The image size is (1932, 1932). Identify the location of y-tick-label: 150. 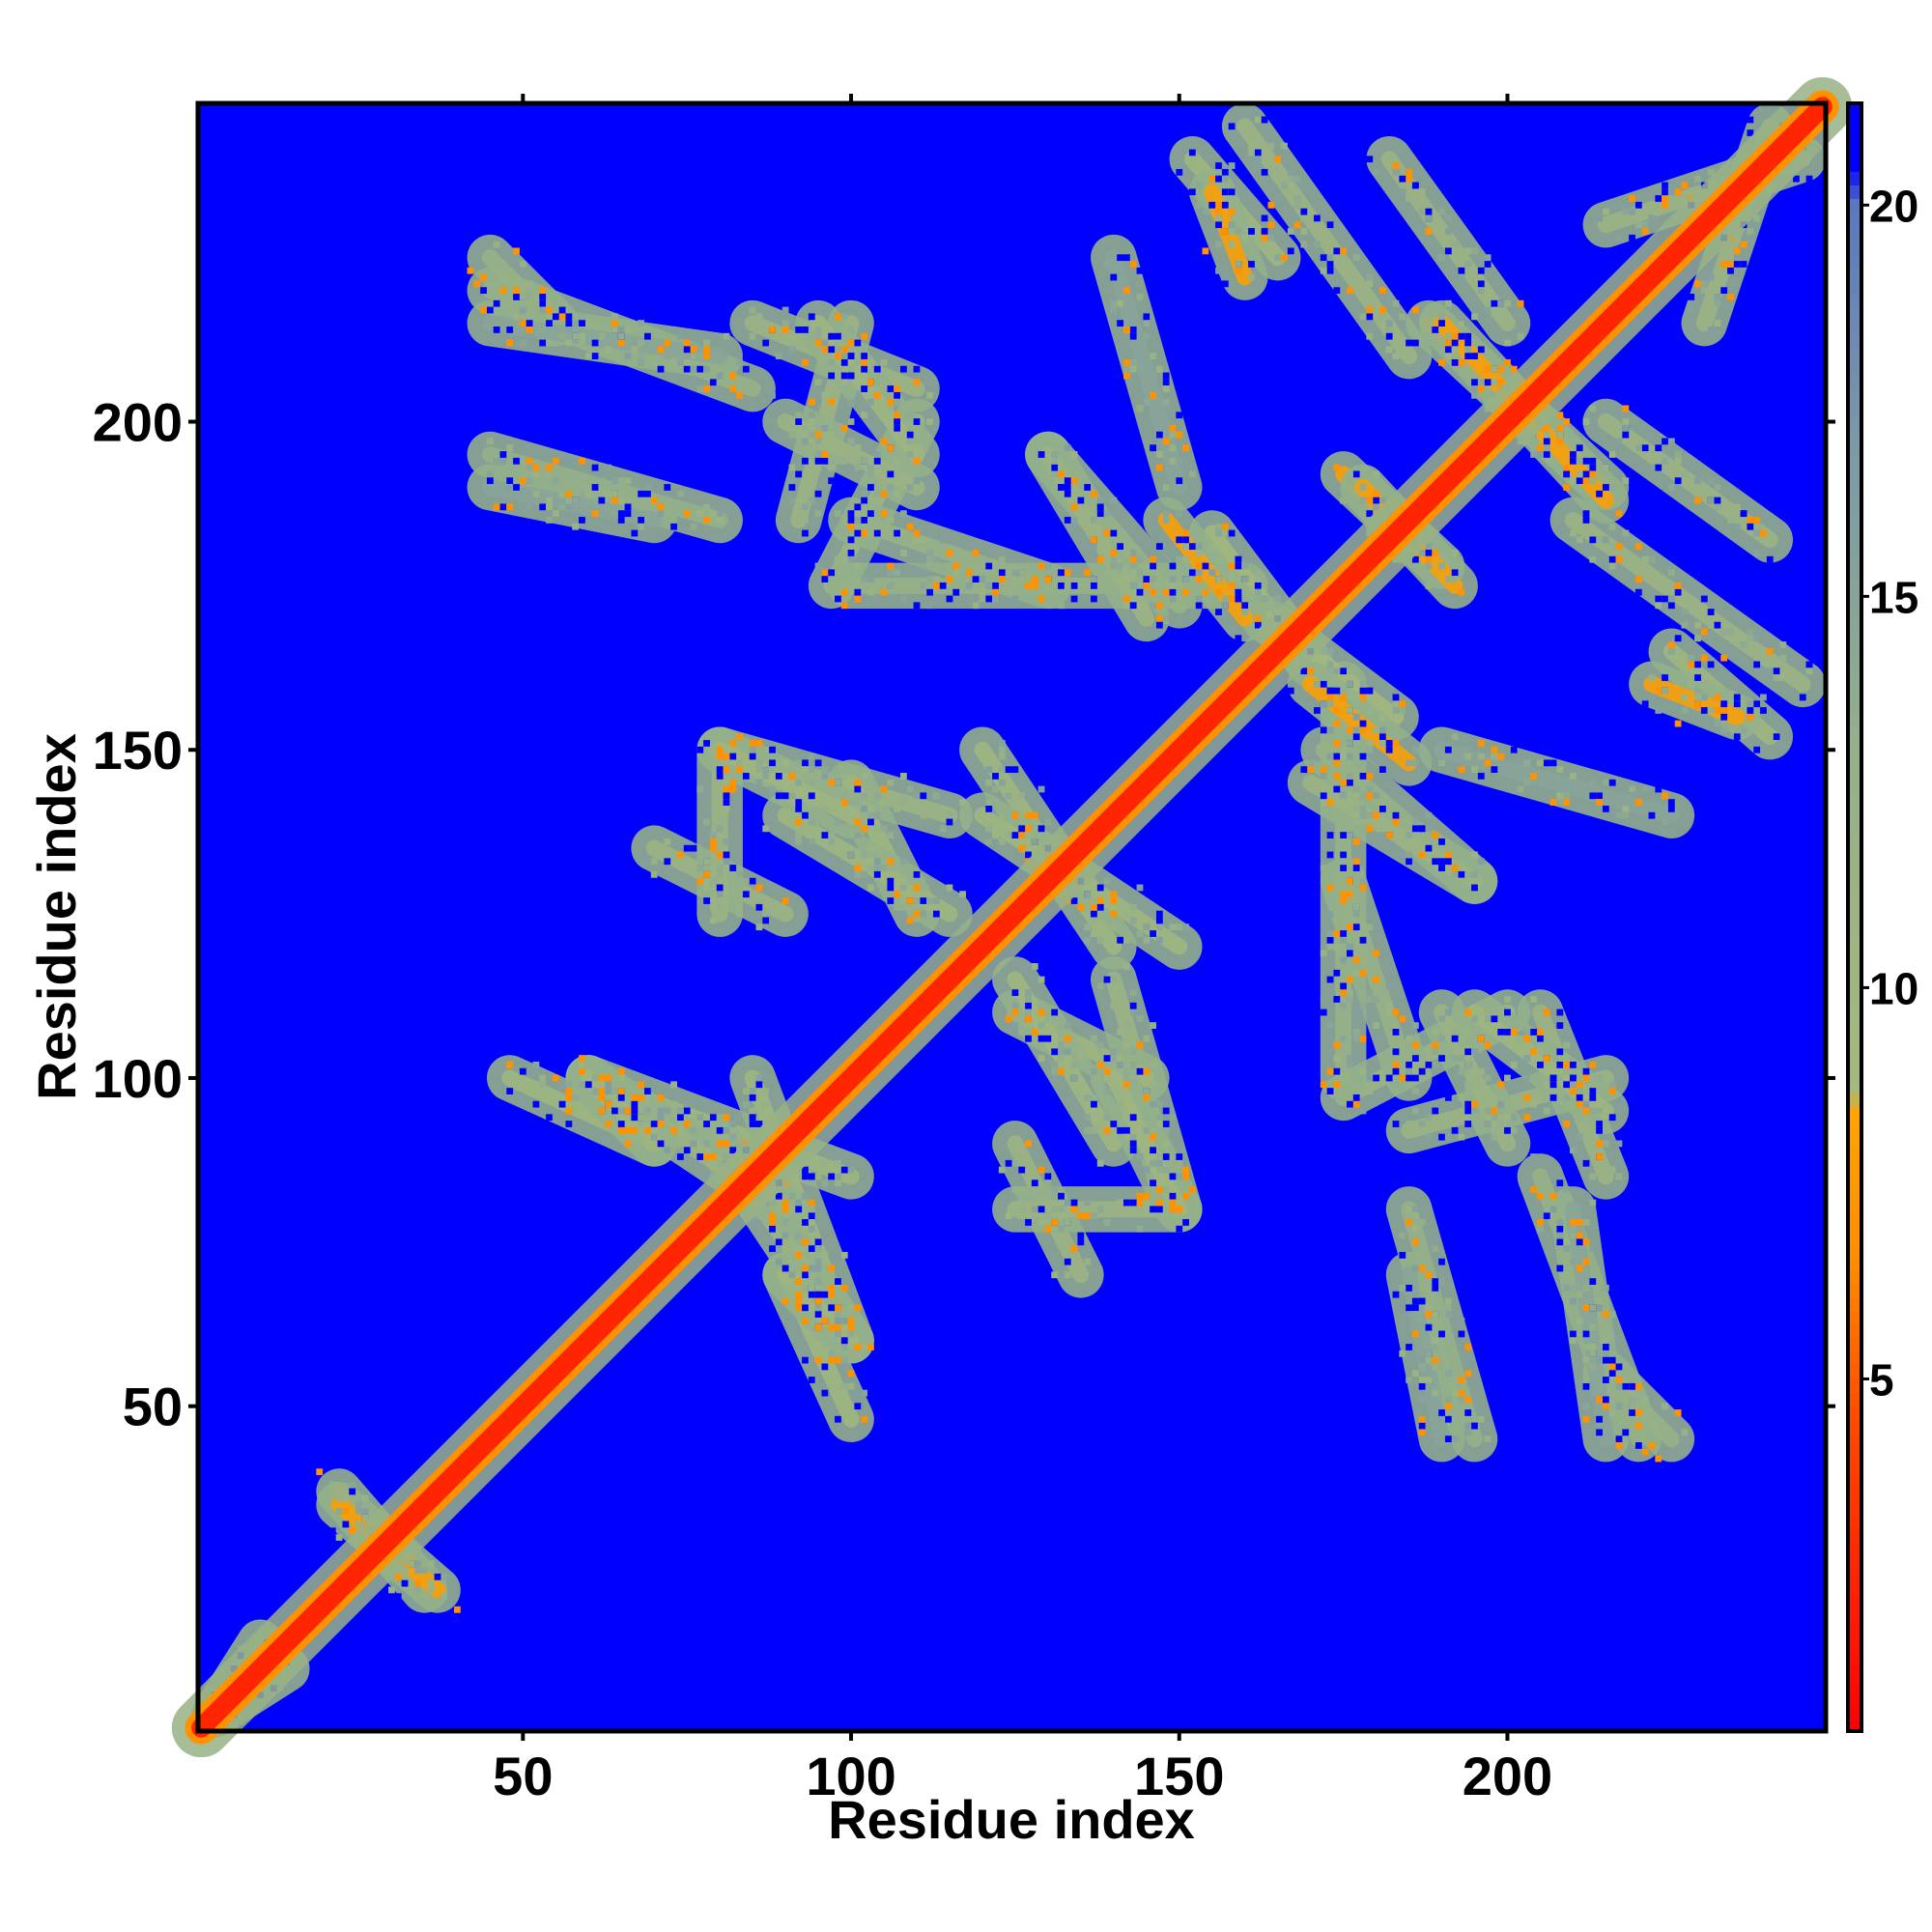
(138, 750).